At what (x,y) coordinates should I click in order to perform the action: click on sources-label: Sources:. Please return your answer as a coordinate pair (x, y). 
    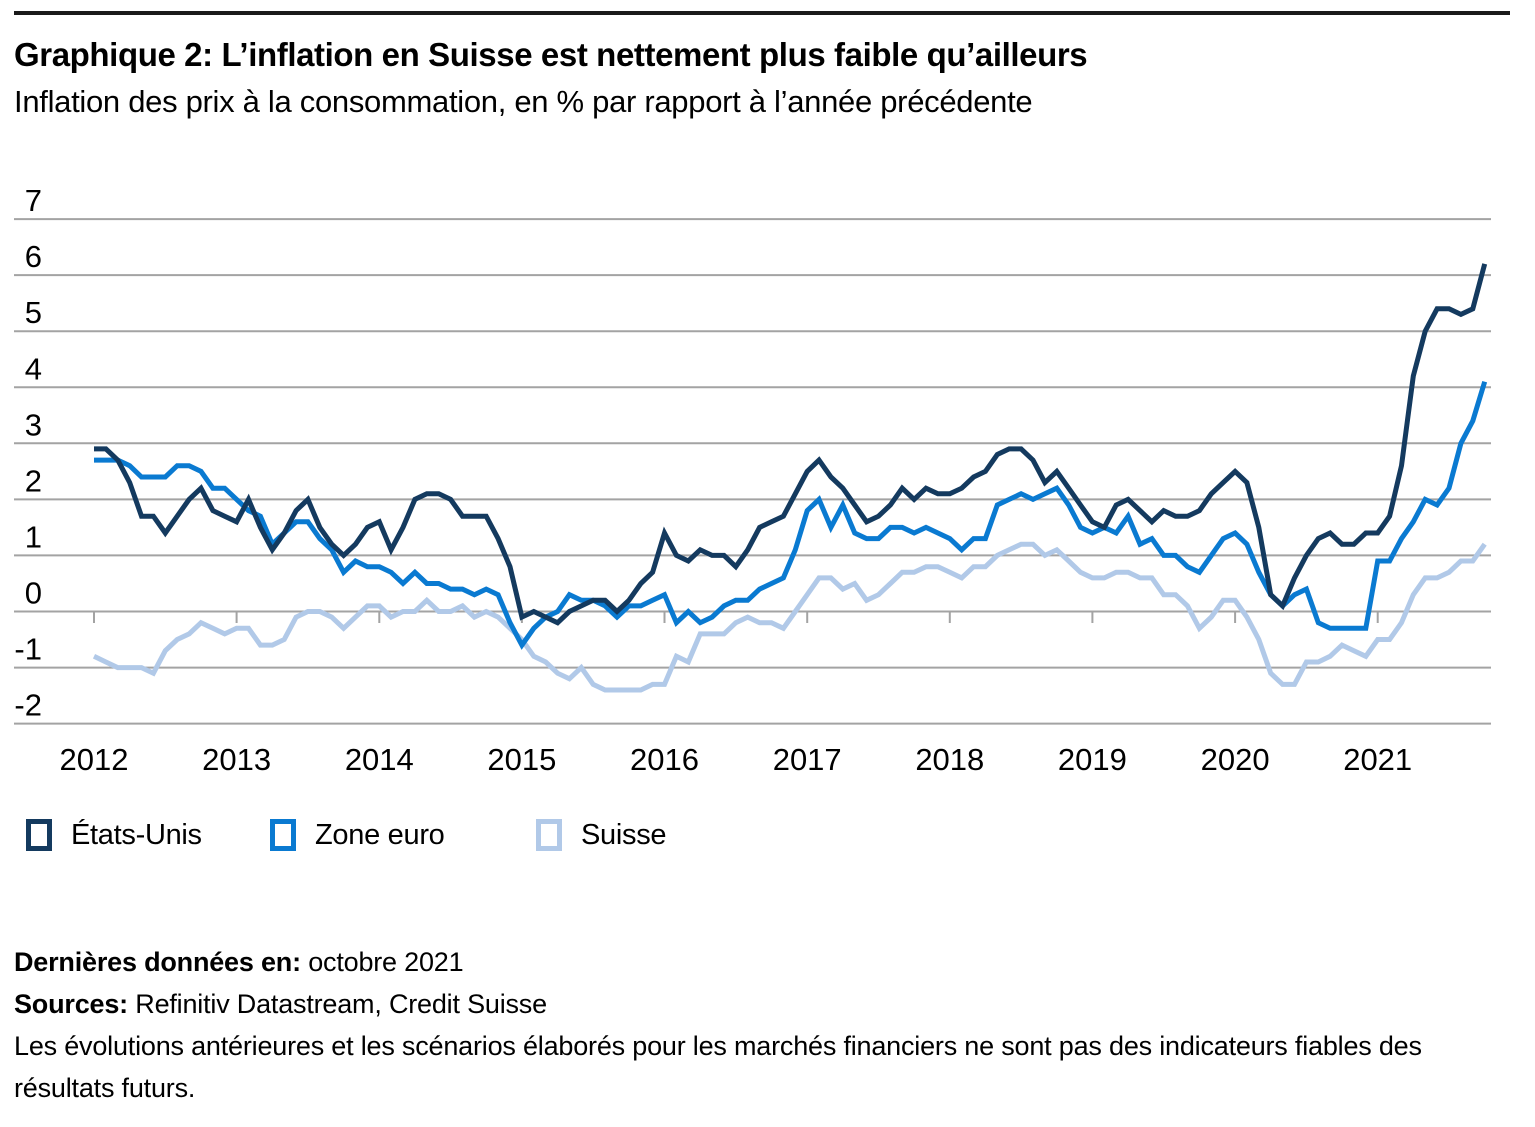
    Looking at the image, I should click on (71, 1004).